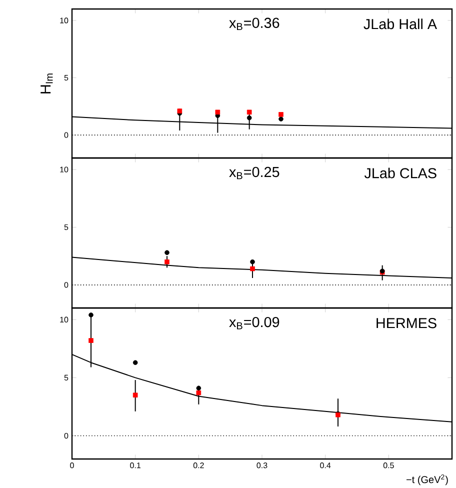 This screenshot has width=456, height=488. I want to click on x-tick-label: 0.3, so click(262, 465).